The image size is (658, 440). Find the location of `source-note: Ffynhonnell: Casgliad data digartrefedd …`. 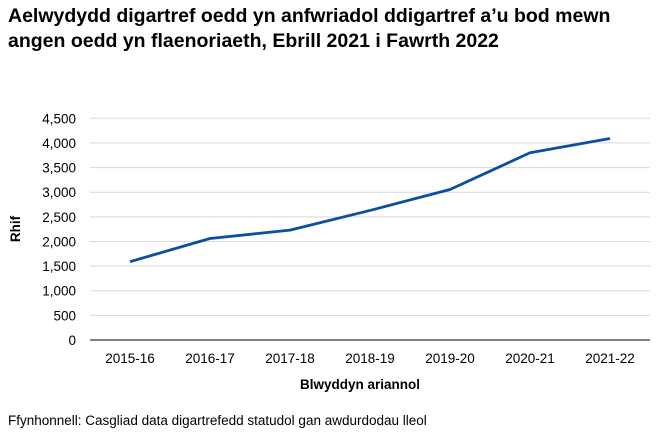

source-note: Ffynhonnell: Casgliad data digartrefedd … is located at coordinates (217, 420).